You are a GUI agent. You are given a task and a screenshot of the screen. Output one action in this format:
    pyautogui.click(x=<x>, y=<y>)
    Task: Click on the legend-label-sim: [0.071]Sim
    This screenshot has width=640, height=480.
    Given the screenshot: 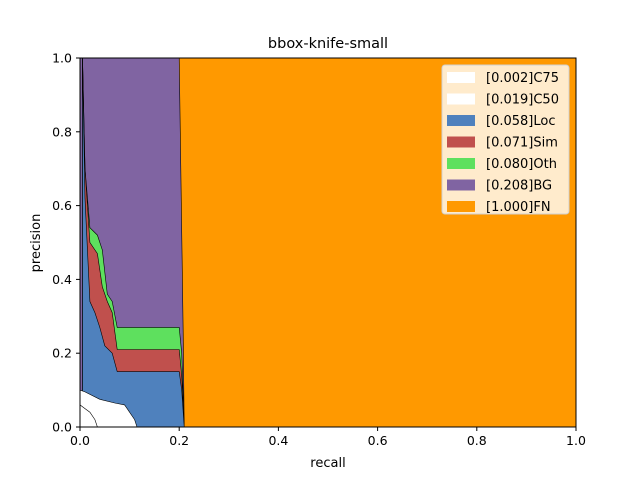 What is the action you would take?
    pyautogui.click(x=522, y=143)
    